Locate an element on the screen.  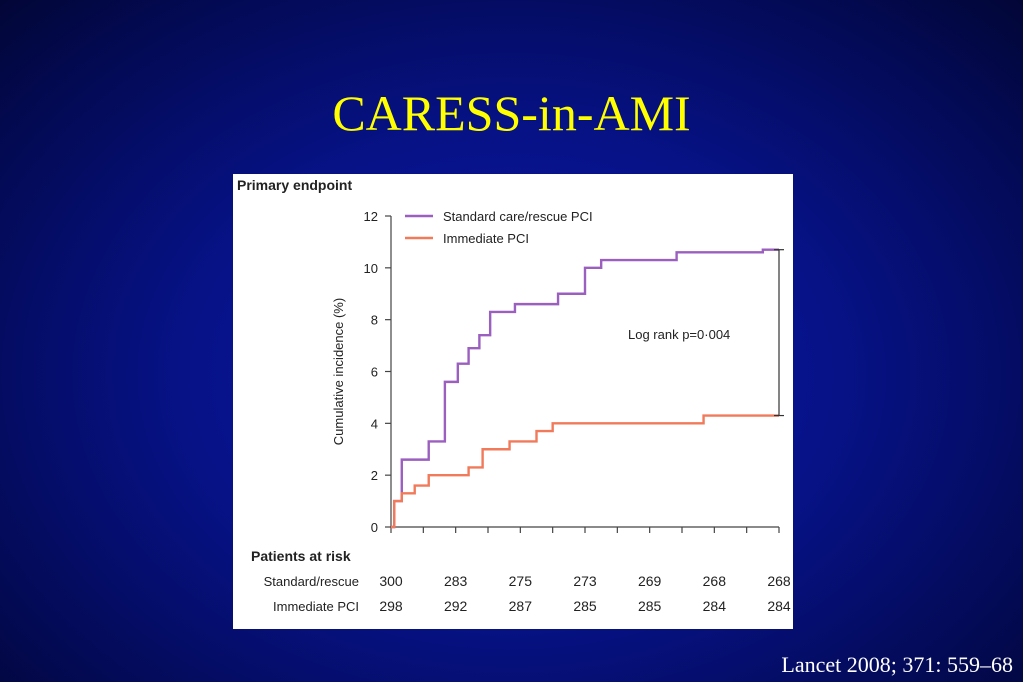
risk-table-header: Patients at risk is located at coordinates (301, 556).